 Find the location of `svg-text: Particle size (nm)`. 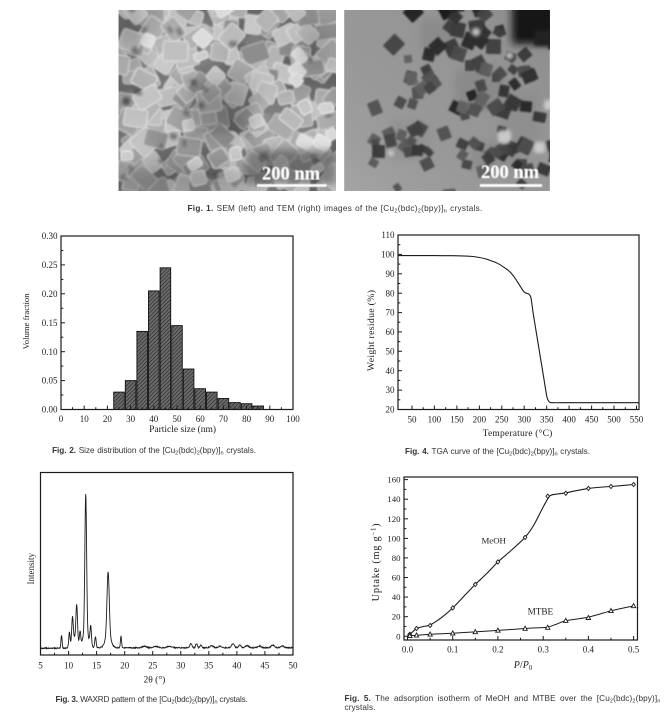

svg-text: Particle size (nm) is located at coordinates (182, 429).